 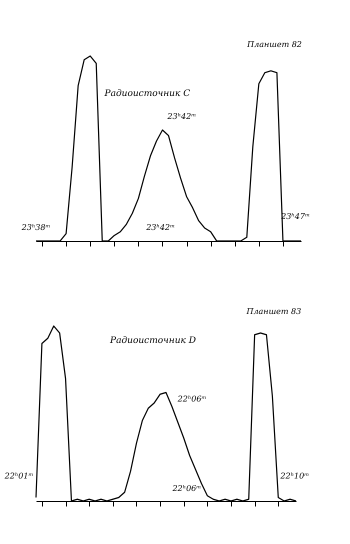 I want to click on text: 22ʰ01ᵐ, so click(x=19, y=476).